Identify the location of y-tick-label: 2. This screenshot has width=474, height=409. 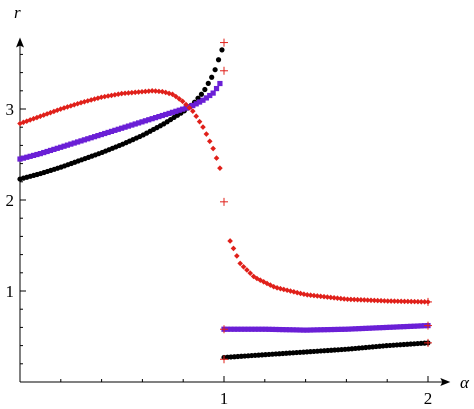
(10, 200).